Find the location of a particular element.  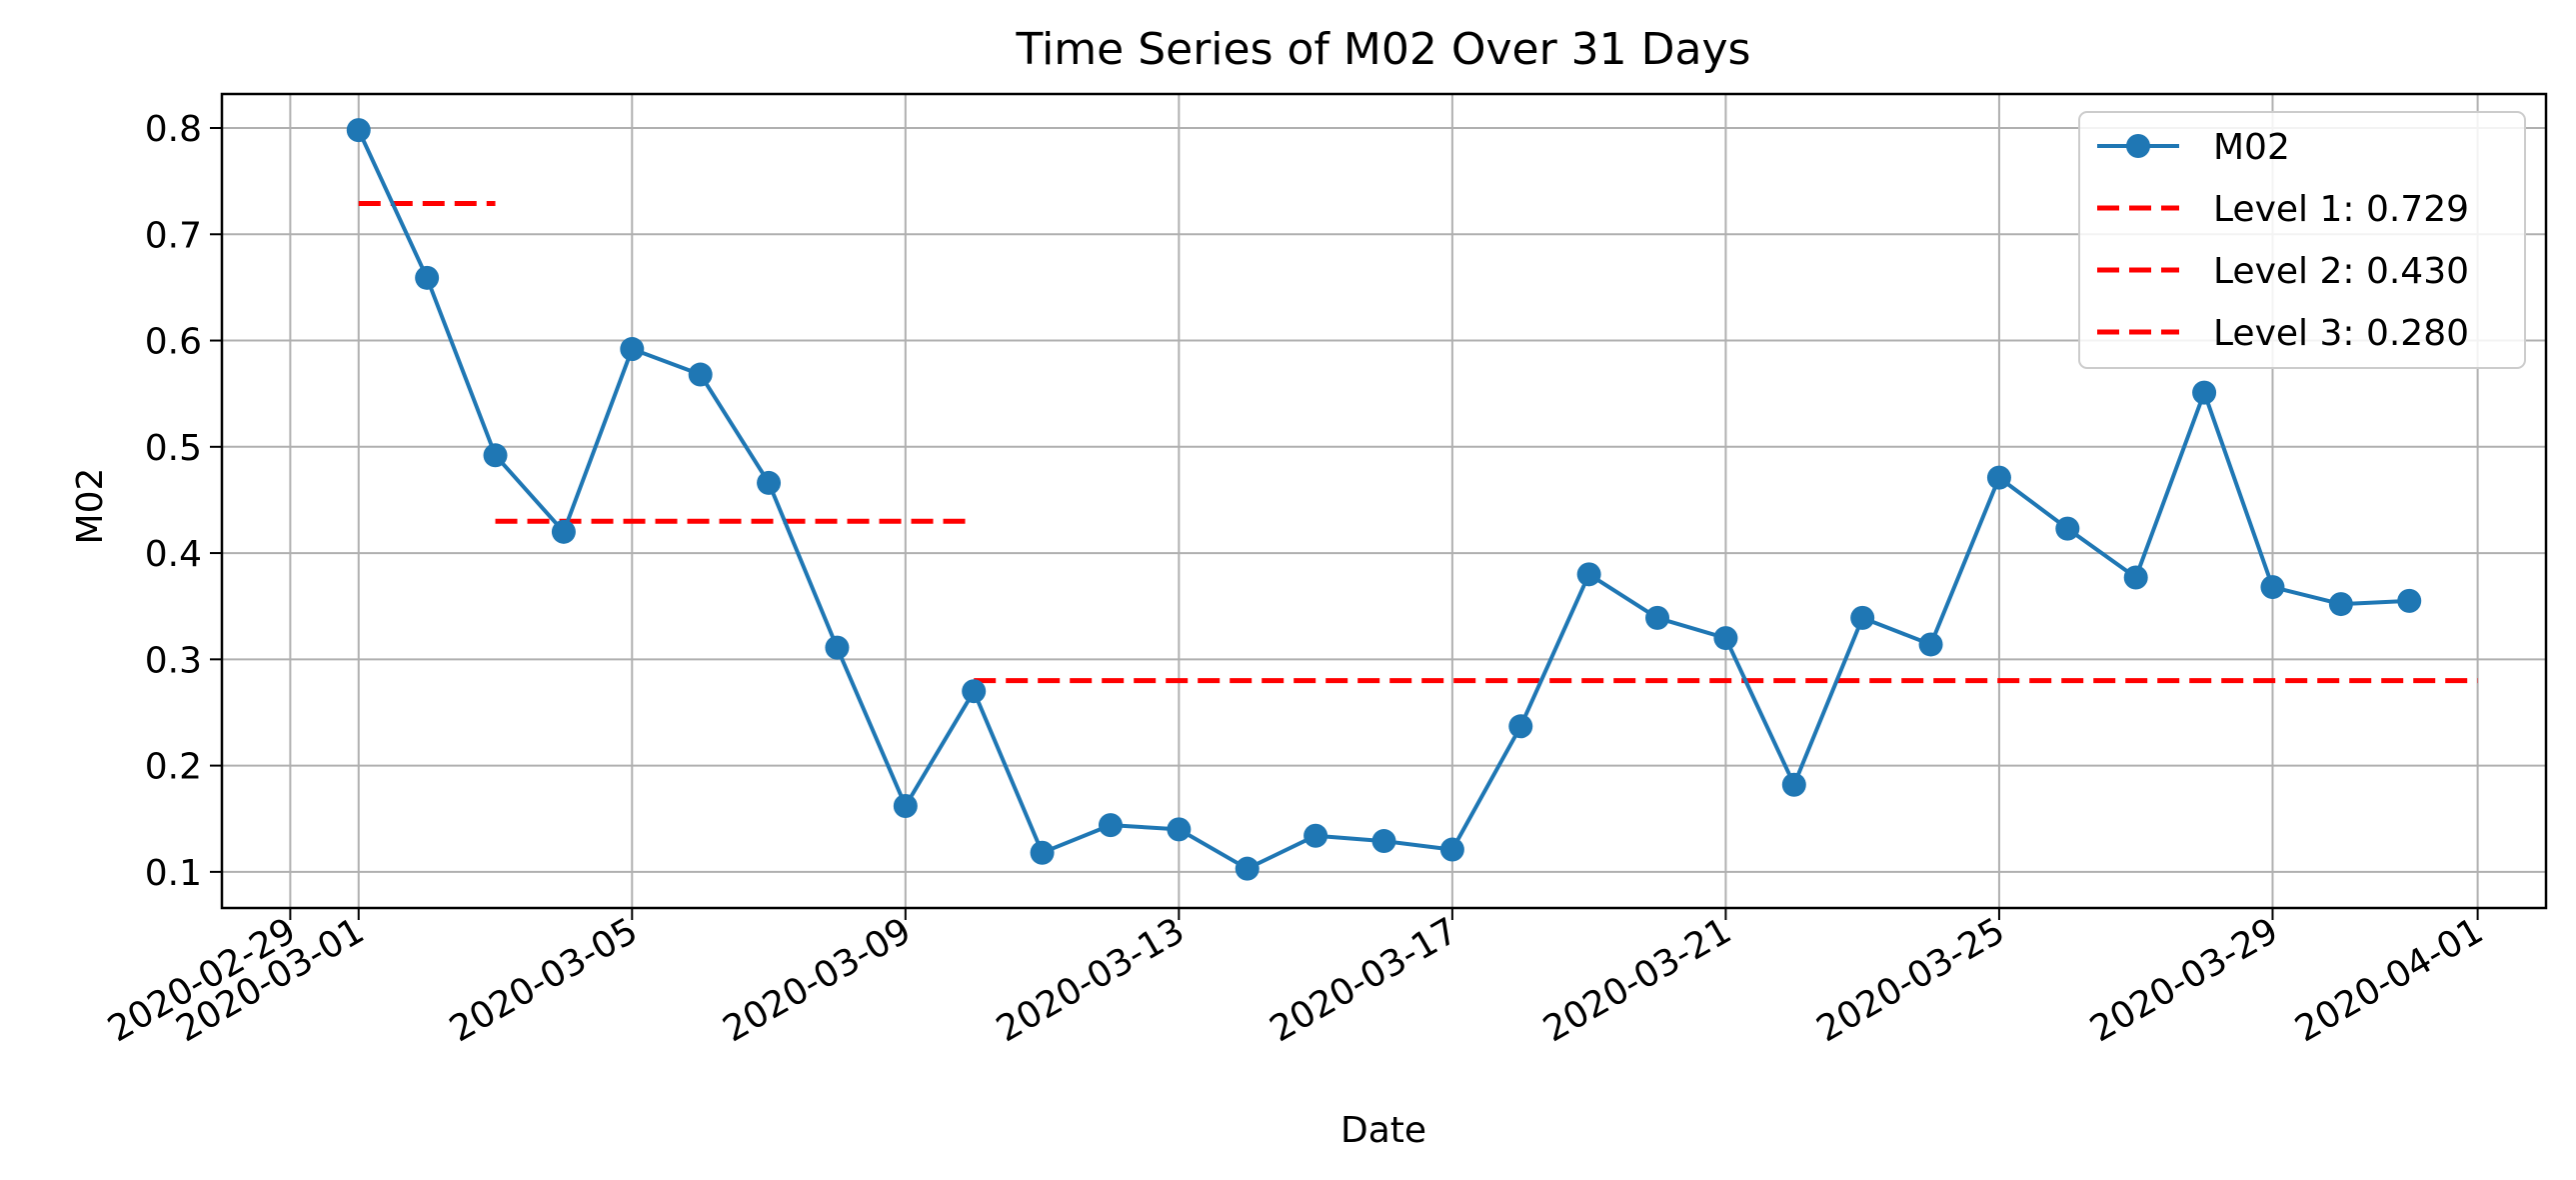

y-tick-label: 0.4 is located at coordinates (174, 554).